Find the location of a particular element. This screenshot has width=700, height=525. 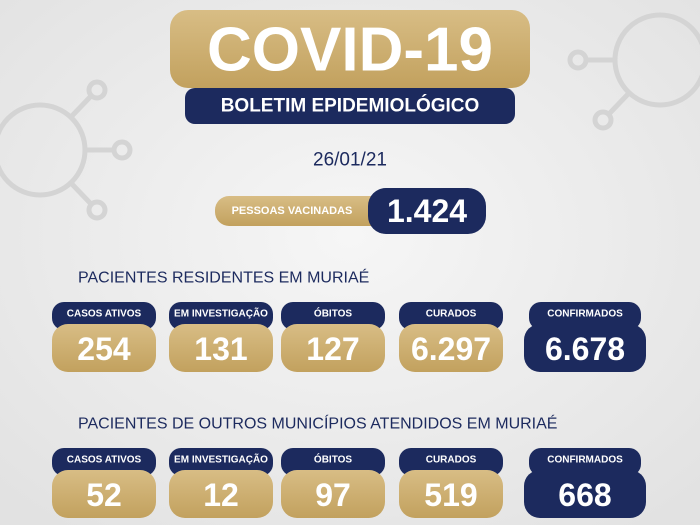

card-value: 97 is located at coordinates (333, 495).